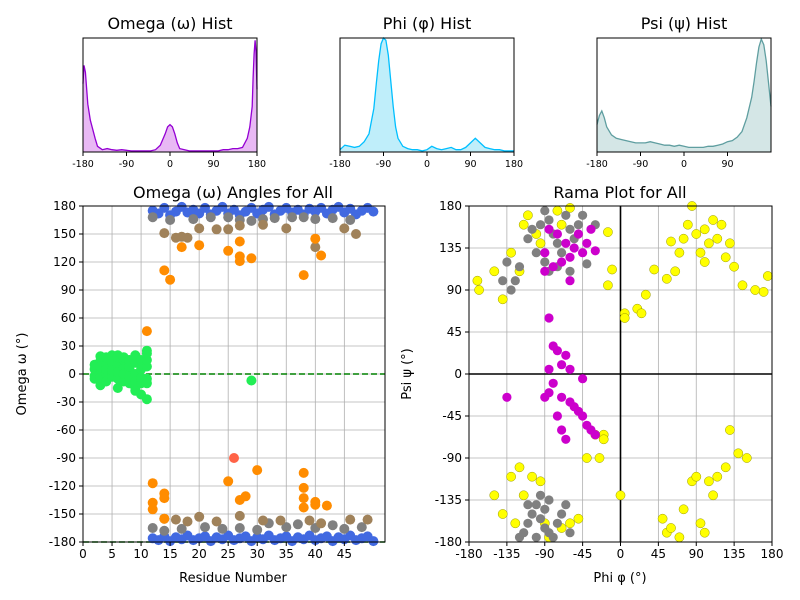 The width and height of the screenshot is (800, 600). Describe the element at coordinates (170, 96) in the screenshot. I see `hist-density-line` at that location.